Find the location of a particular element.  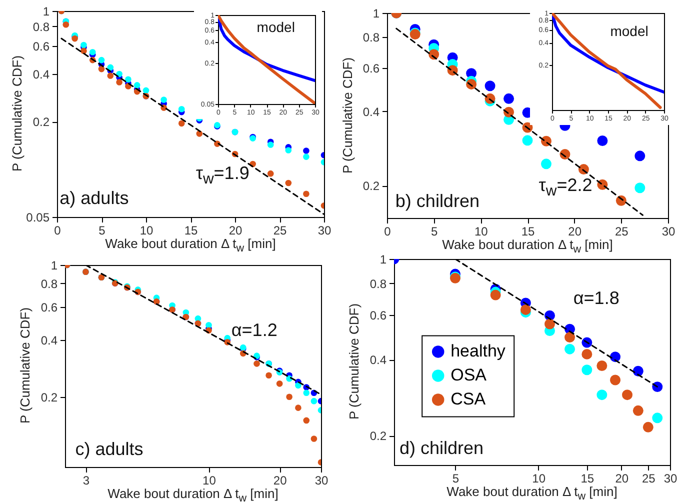

annotation: τ$_{w}$=1.9 is located at coordinates (223, 175).